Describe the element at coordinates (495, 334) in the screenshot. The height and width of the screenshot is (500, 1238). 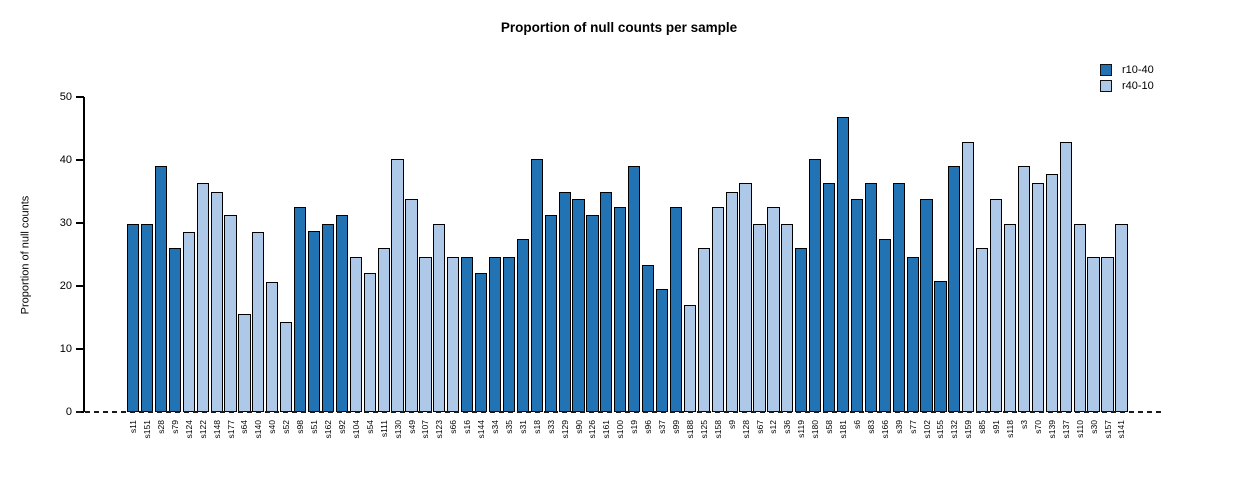
I see `bar-s34` at that location.